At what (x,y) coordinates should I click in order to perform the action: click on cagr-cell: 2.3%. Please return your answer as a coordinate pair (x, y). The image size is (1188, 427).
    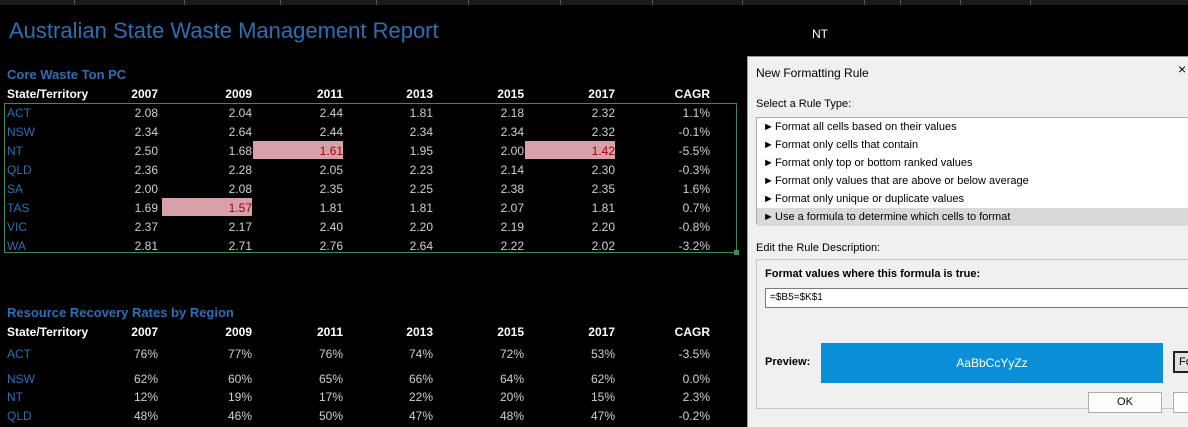
    Looking at the image, I should click on (696, 397).